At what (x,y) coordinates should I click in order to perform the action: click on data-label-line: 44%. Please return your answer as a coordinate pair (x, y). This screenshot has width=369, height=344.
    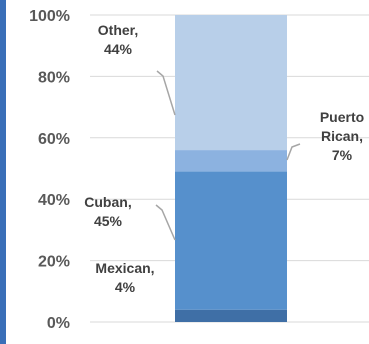
    Looking at the image, I should click on (118, 49).